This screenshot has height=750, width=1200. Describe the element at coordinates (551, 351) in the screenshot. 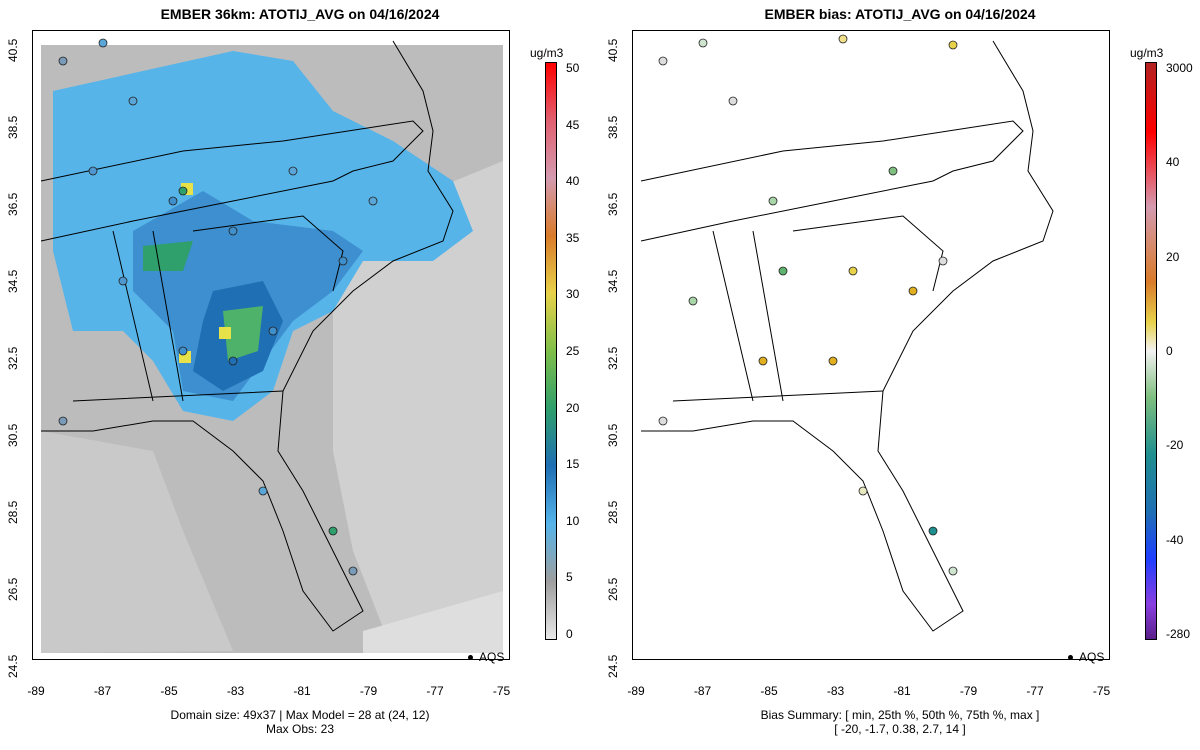

I see `concentration-colorbar` at that location.